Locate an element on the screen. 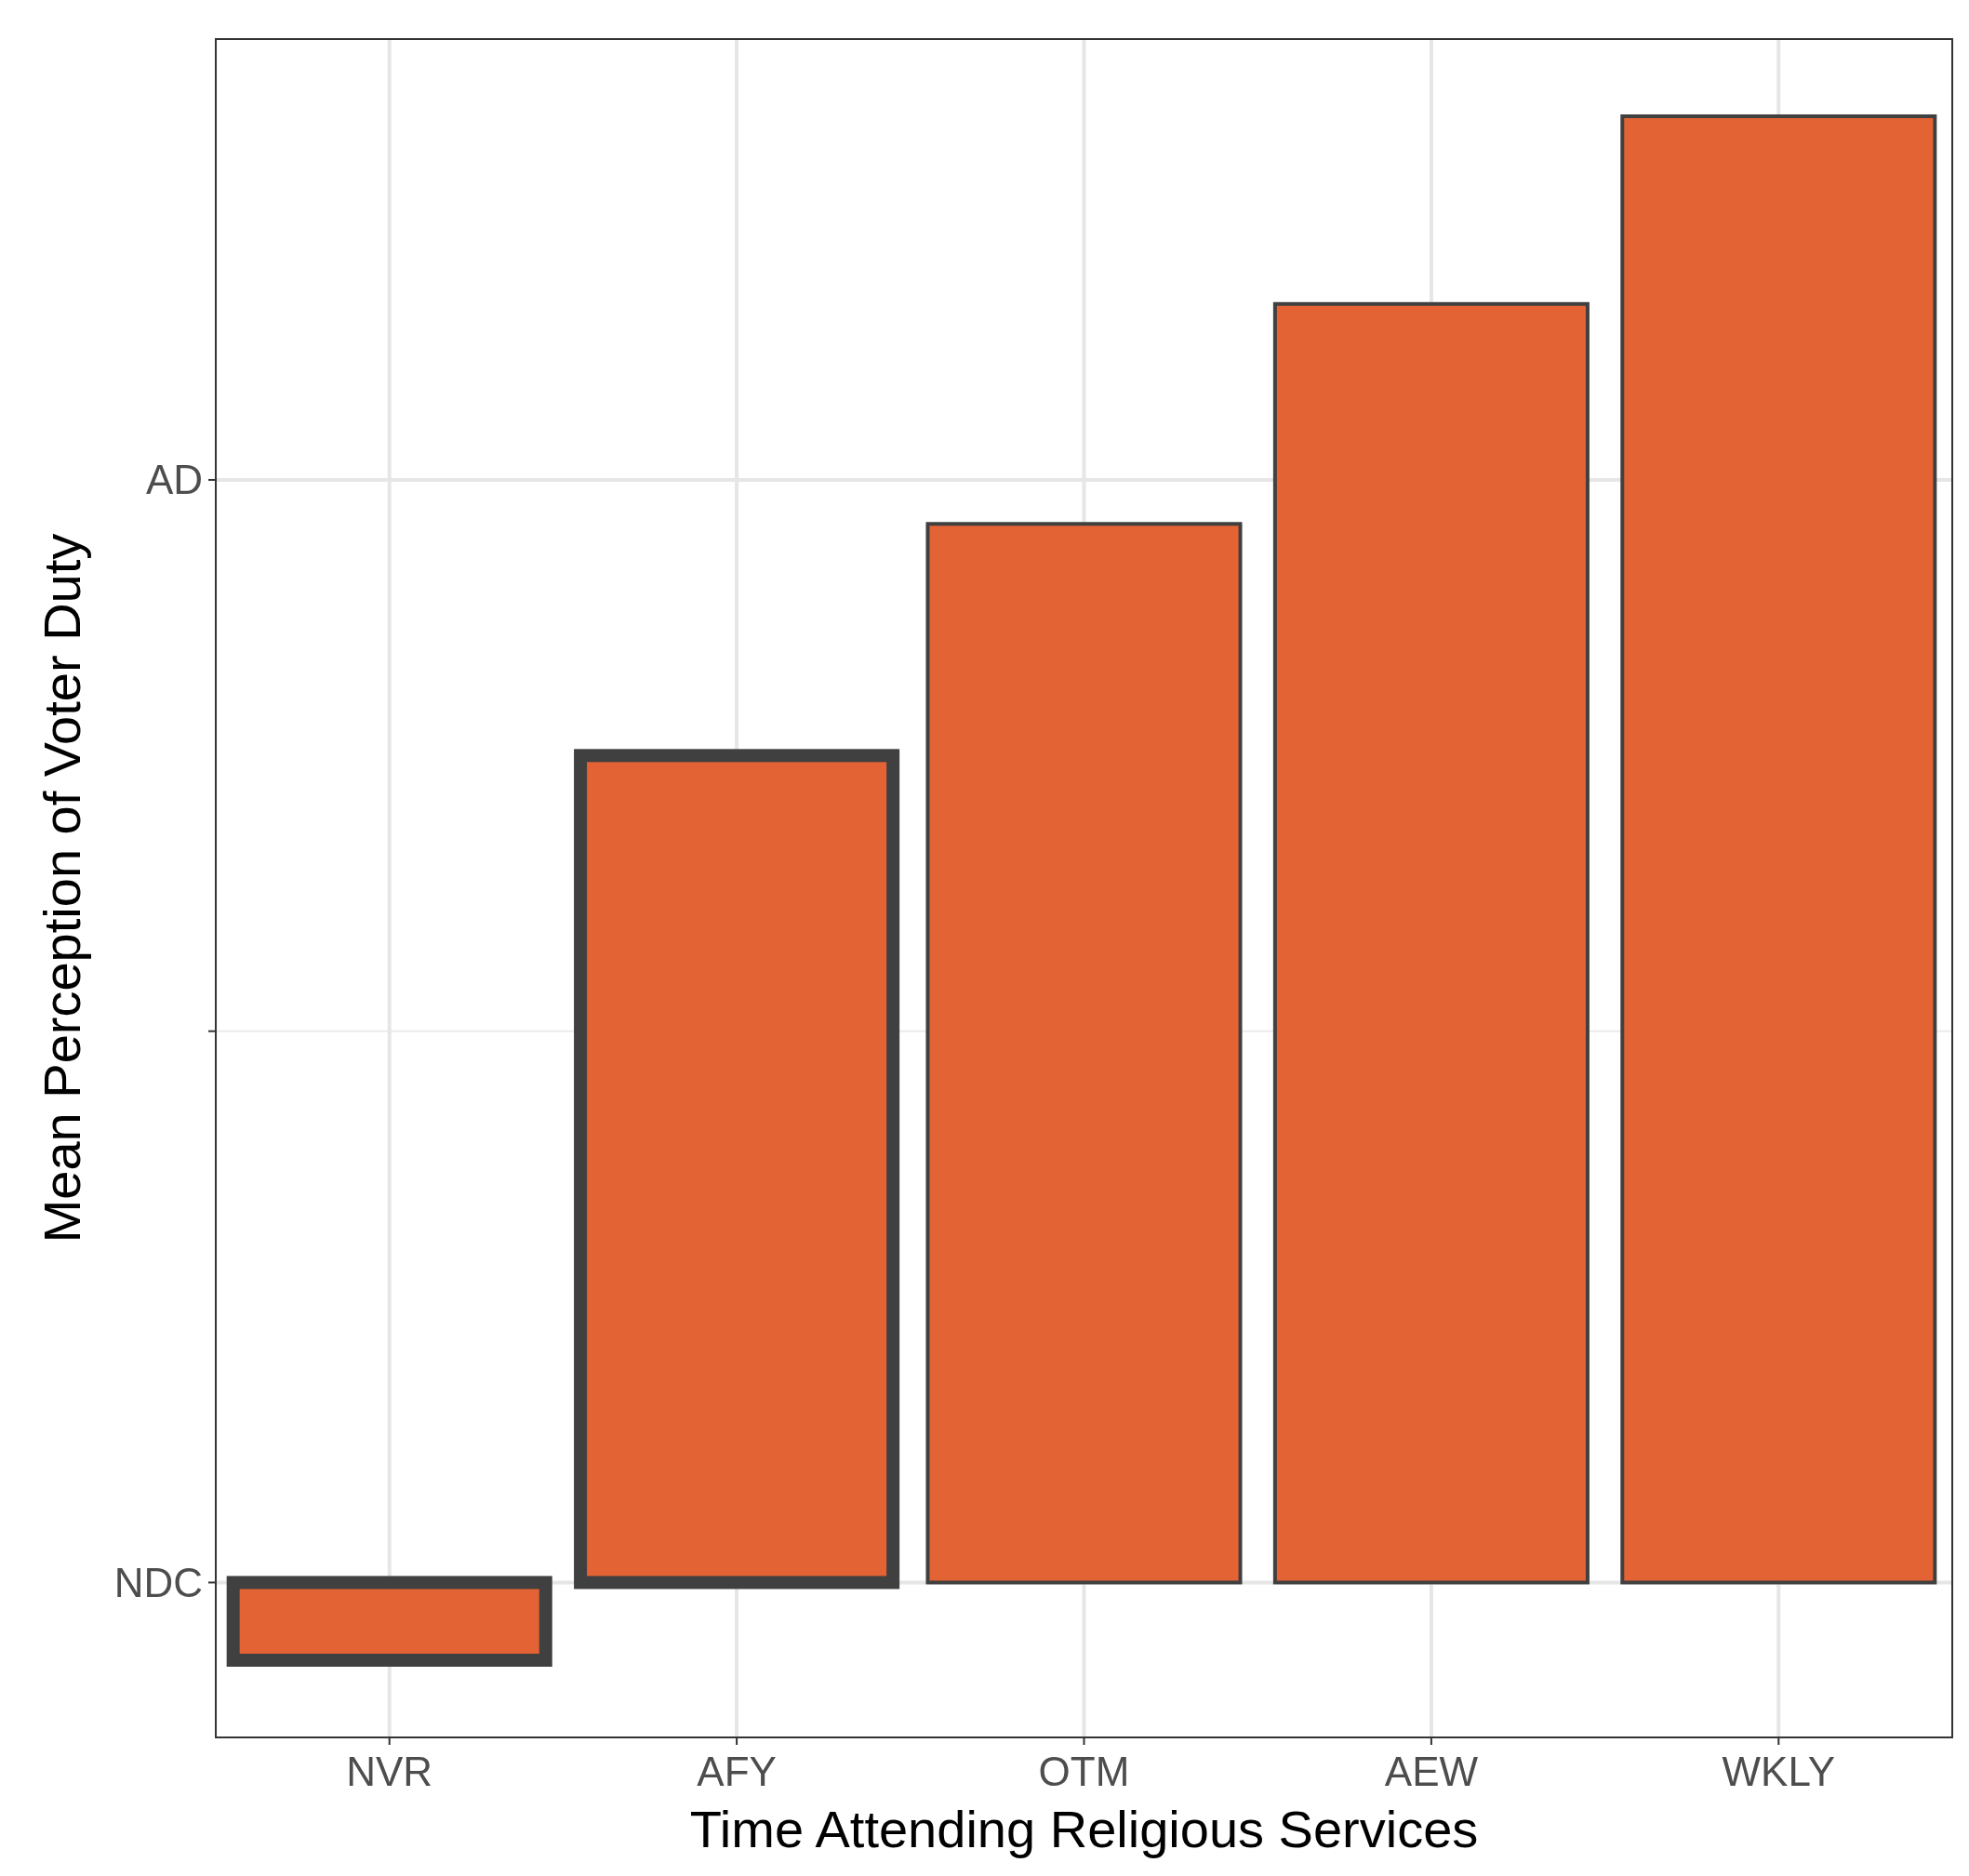 This screenshot has width=1969, height=1876. x-tick-label: AFY is located at coordinates (737, 1771).